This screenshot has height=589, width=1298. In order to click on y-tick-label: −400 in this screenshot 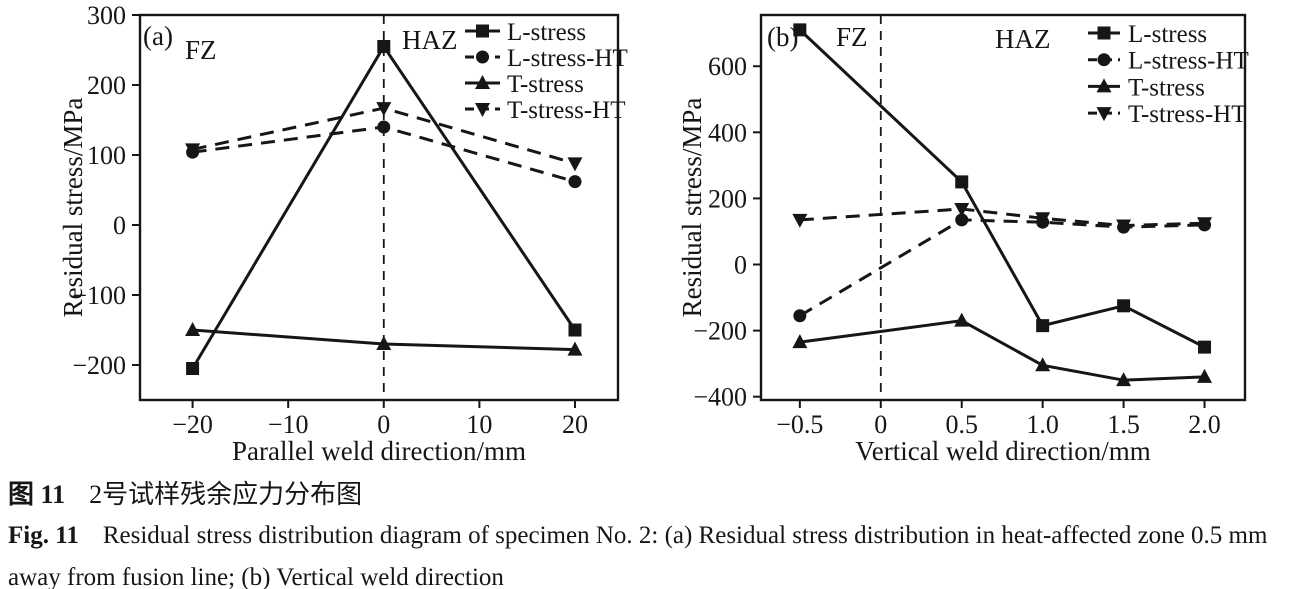, I will do `click(720, 397)`.